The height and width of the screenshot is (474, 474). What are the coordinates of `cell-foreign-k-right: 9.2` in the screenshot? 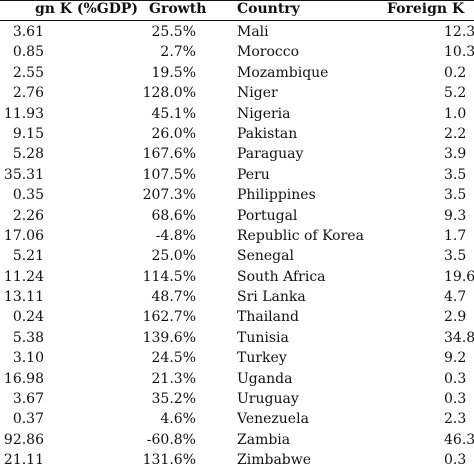 It's located at (455, 358).